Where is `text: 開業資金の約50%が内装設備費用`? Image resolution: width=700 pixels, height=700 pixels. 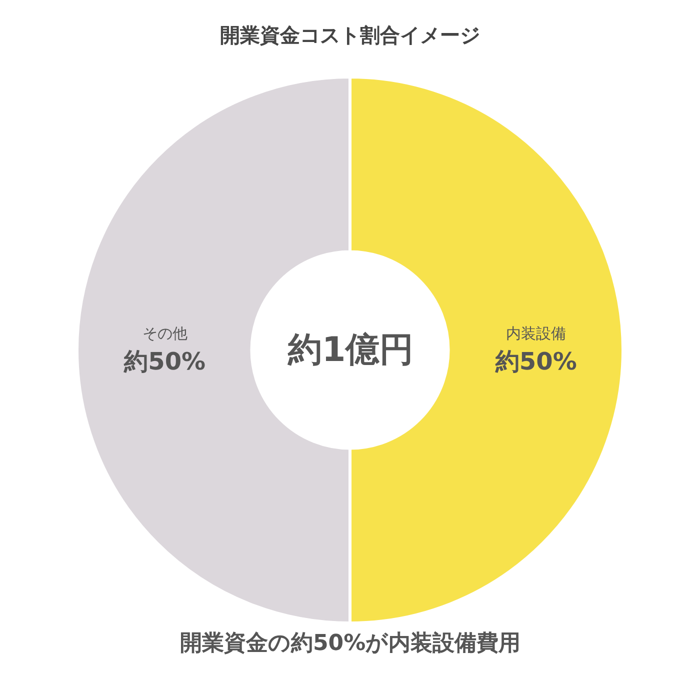
text: 開業資金の約50%が内装設備費用 is located at coordinates (350, 643).